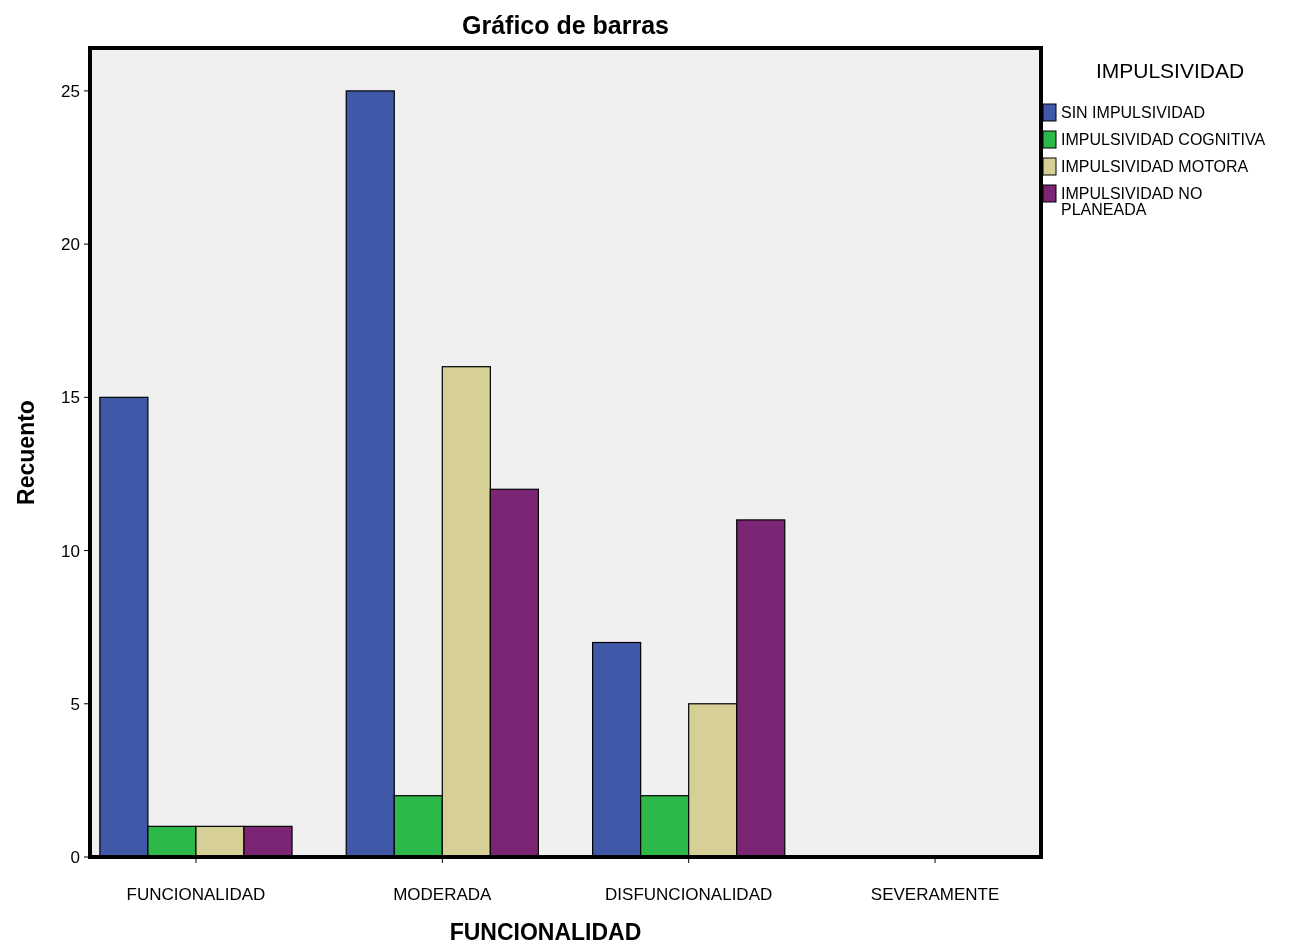 This screenshot has height=943, width=1308. What do you see at coordinates (1163, 139) in the screenshot?
I see `legend-label: IMPULSIVIDAD COGNITIVA` at bounding box center [1163, 139].